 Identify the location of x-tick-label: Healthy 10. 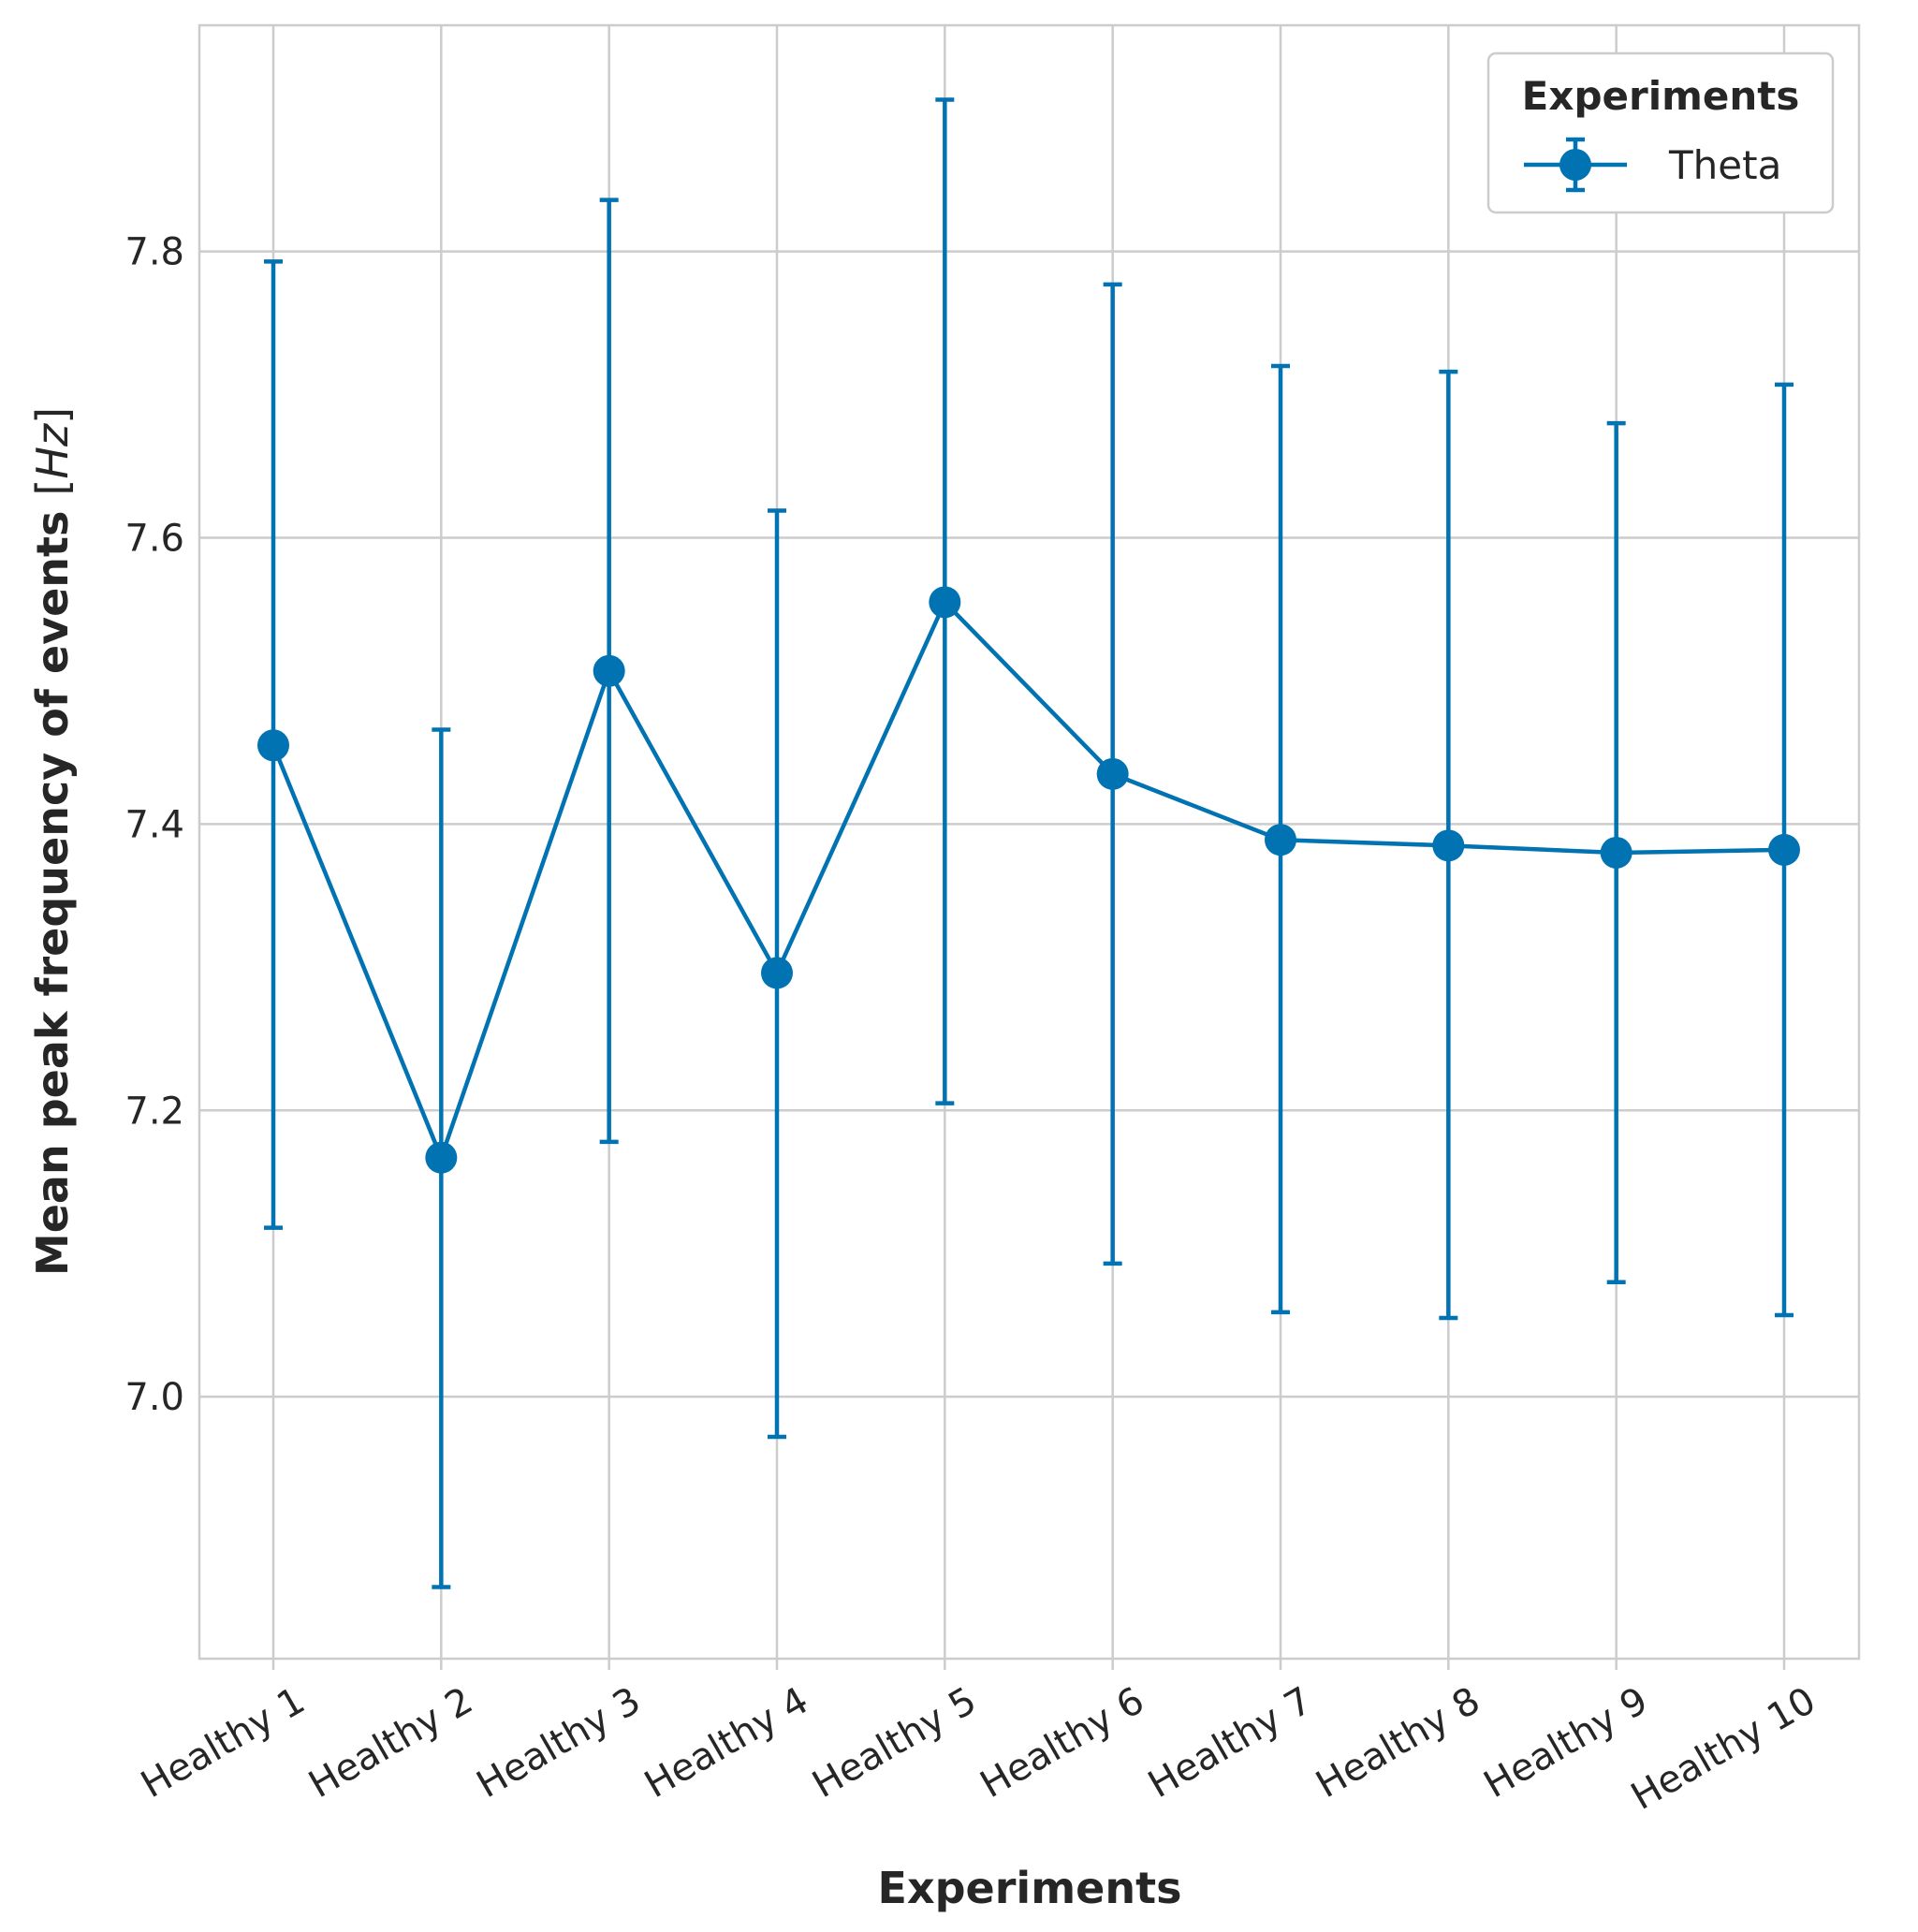
(1723, 1749).